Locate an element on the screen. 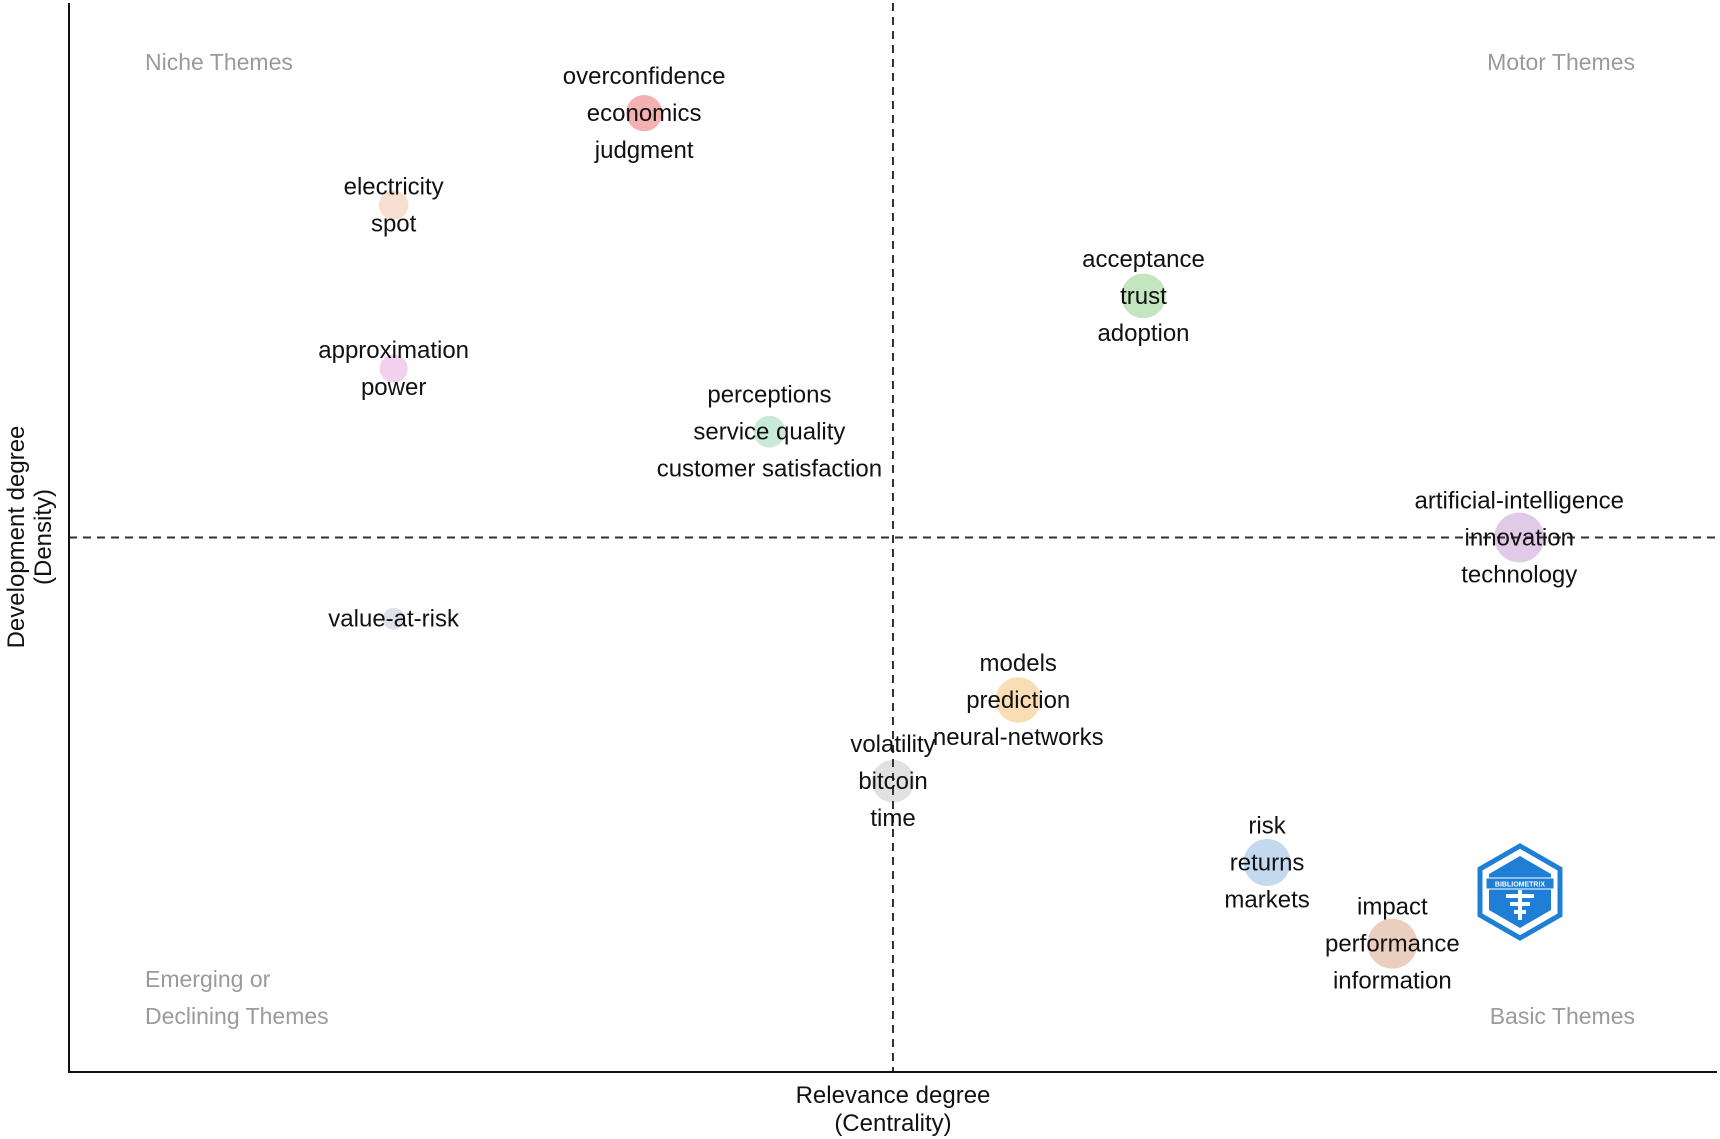  cluster-label-9-2: markets is located at coordinates (1266, 899).